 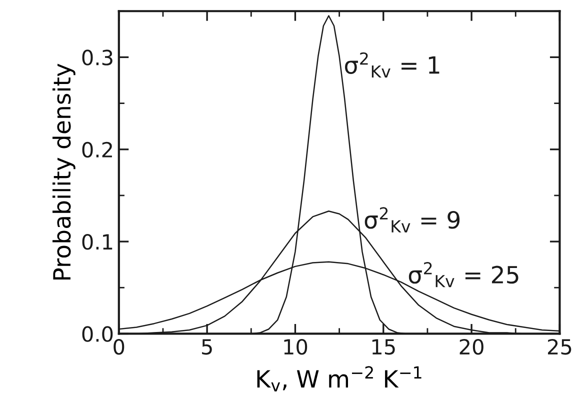 What do you see at coordinates (64, 172) in the screenshot?
I see `y-axis-title: Probability density` at bounding box center [64, 172].